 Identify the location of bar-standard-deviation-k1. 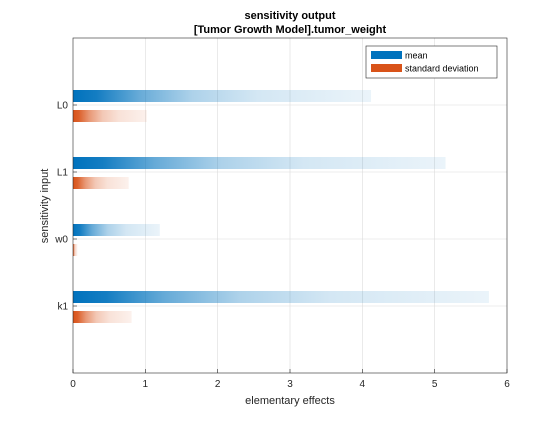
(102, 317).